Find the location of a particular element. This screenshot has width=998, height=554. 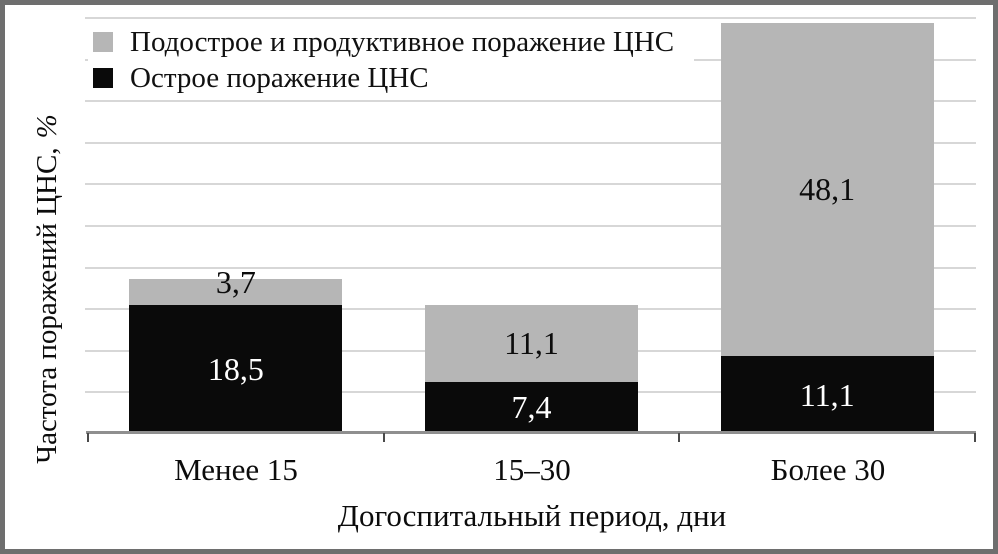

bar-segment-acute-1: 18,5 is located at coordinates (236, 368).